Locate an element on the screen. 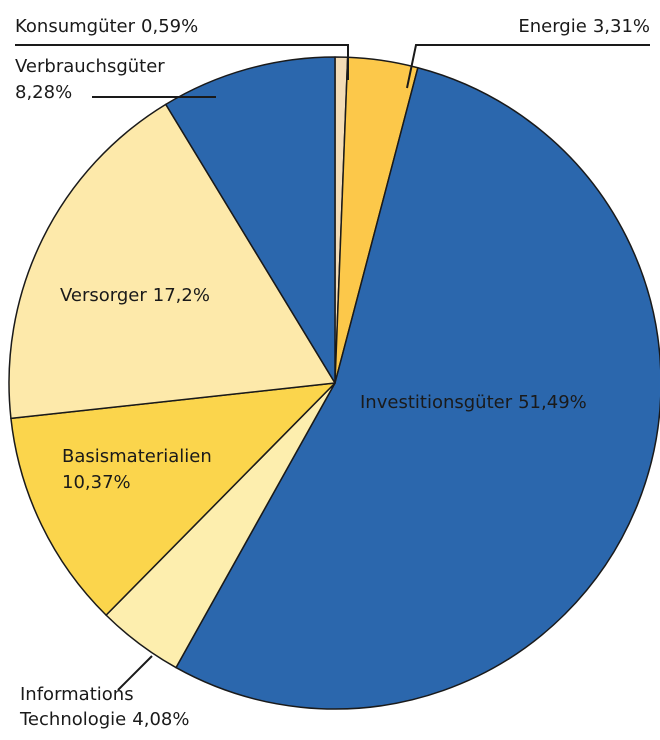 The width and height of the screenshot is (660, 740). value-label: 0,59% is located at coordinates (169, 26).